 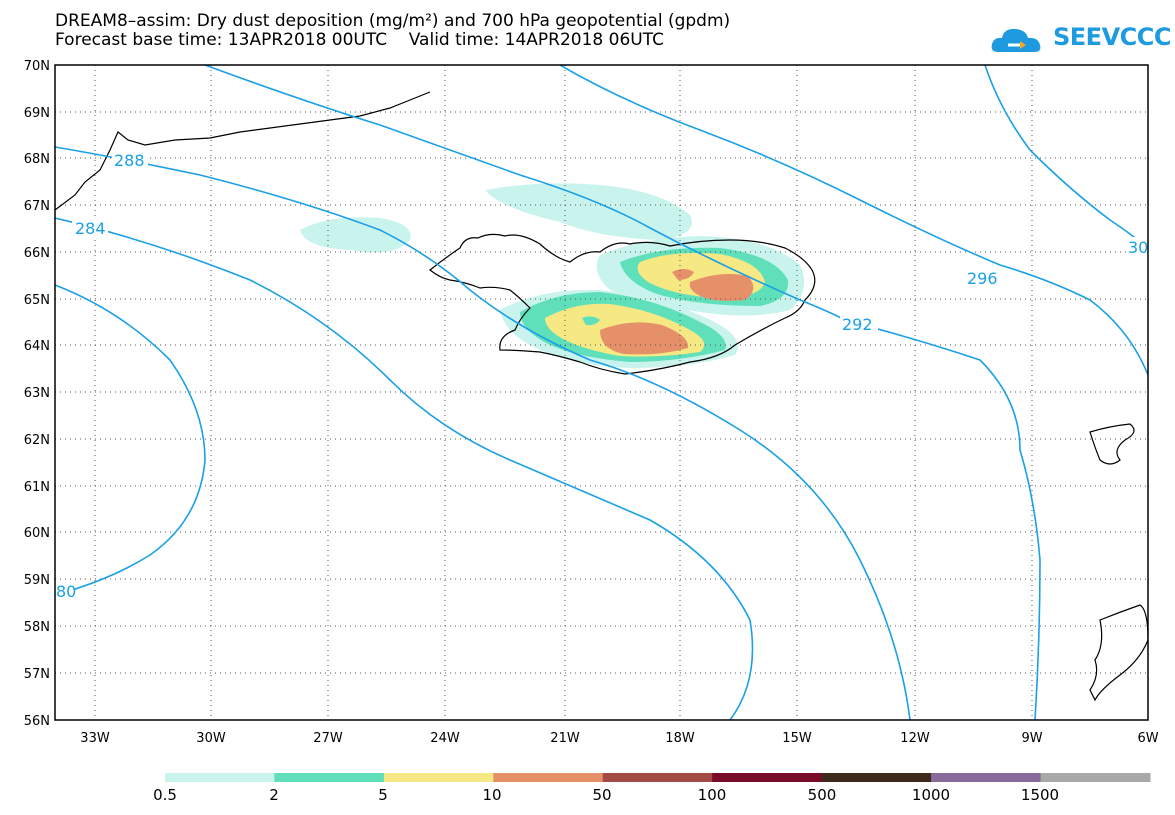 I want to click on contour-label: 80, so click(x=66, y=591).